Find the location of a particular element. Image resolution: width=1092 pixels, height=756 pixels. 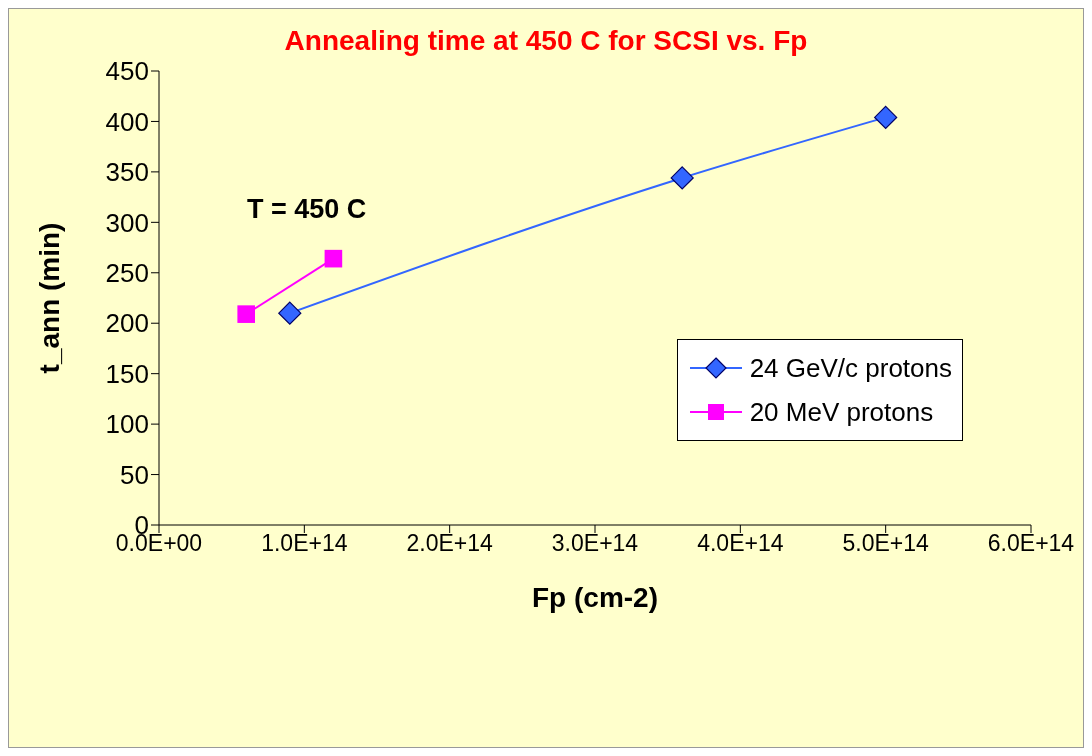

y-tick-label: 450 is located at coordinates (127, 71).